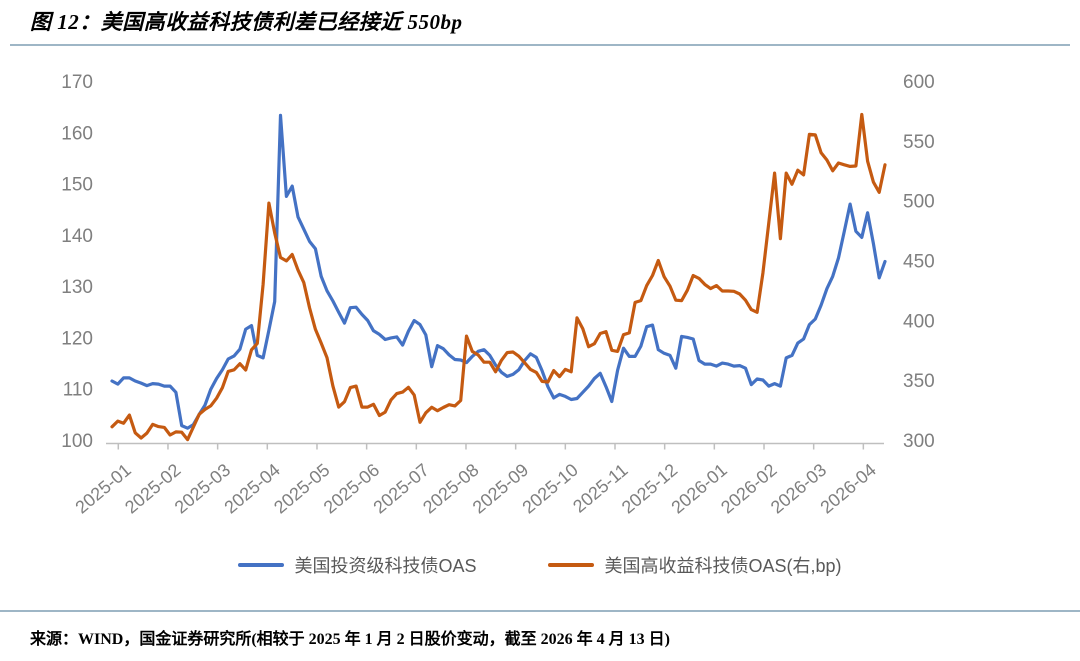 The image size is (1080, 661). What do you see at coordinates (540, 45) in the screenshot?
I see `title-divider` at bounding box center [540, 45].